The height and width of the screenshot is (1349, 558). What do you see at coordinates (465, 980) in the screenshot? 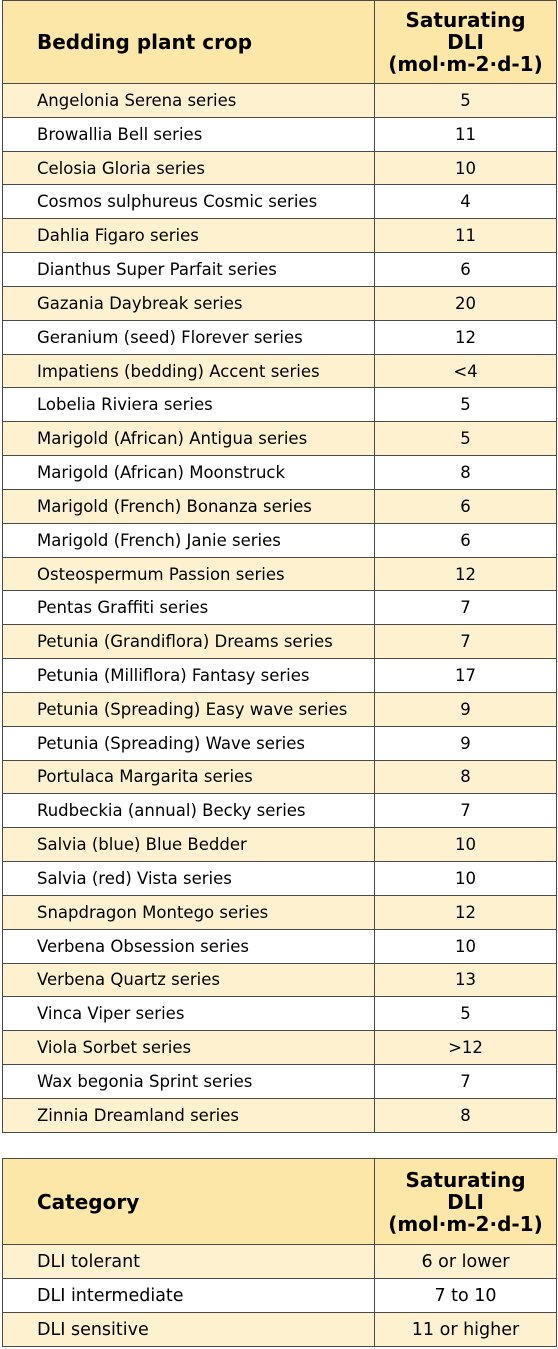
I see `row-dli-value: 13` at bounding box center [465, 980].